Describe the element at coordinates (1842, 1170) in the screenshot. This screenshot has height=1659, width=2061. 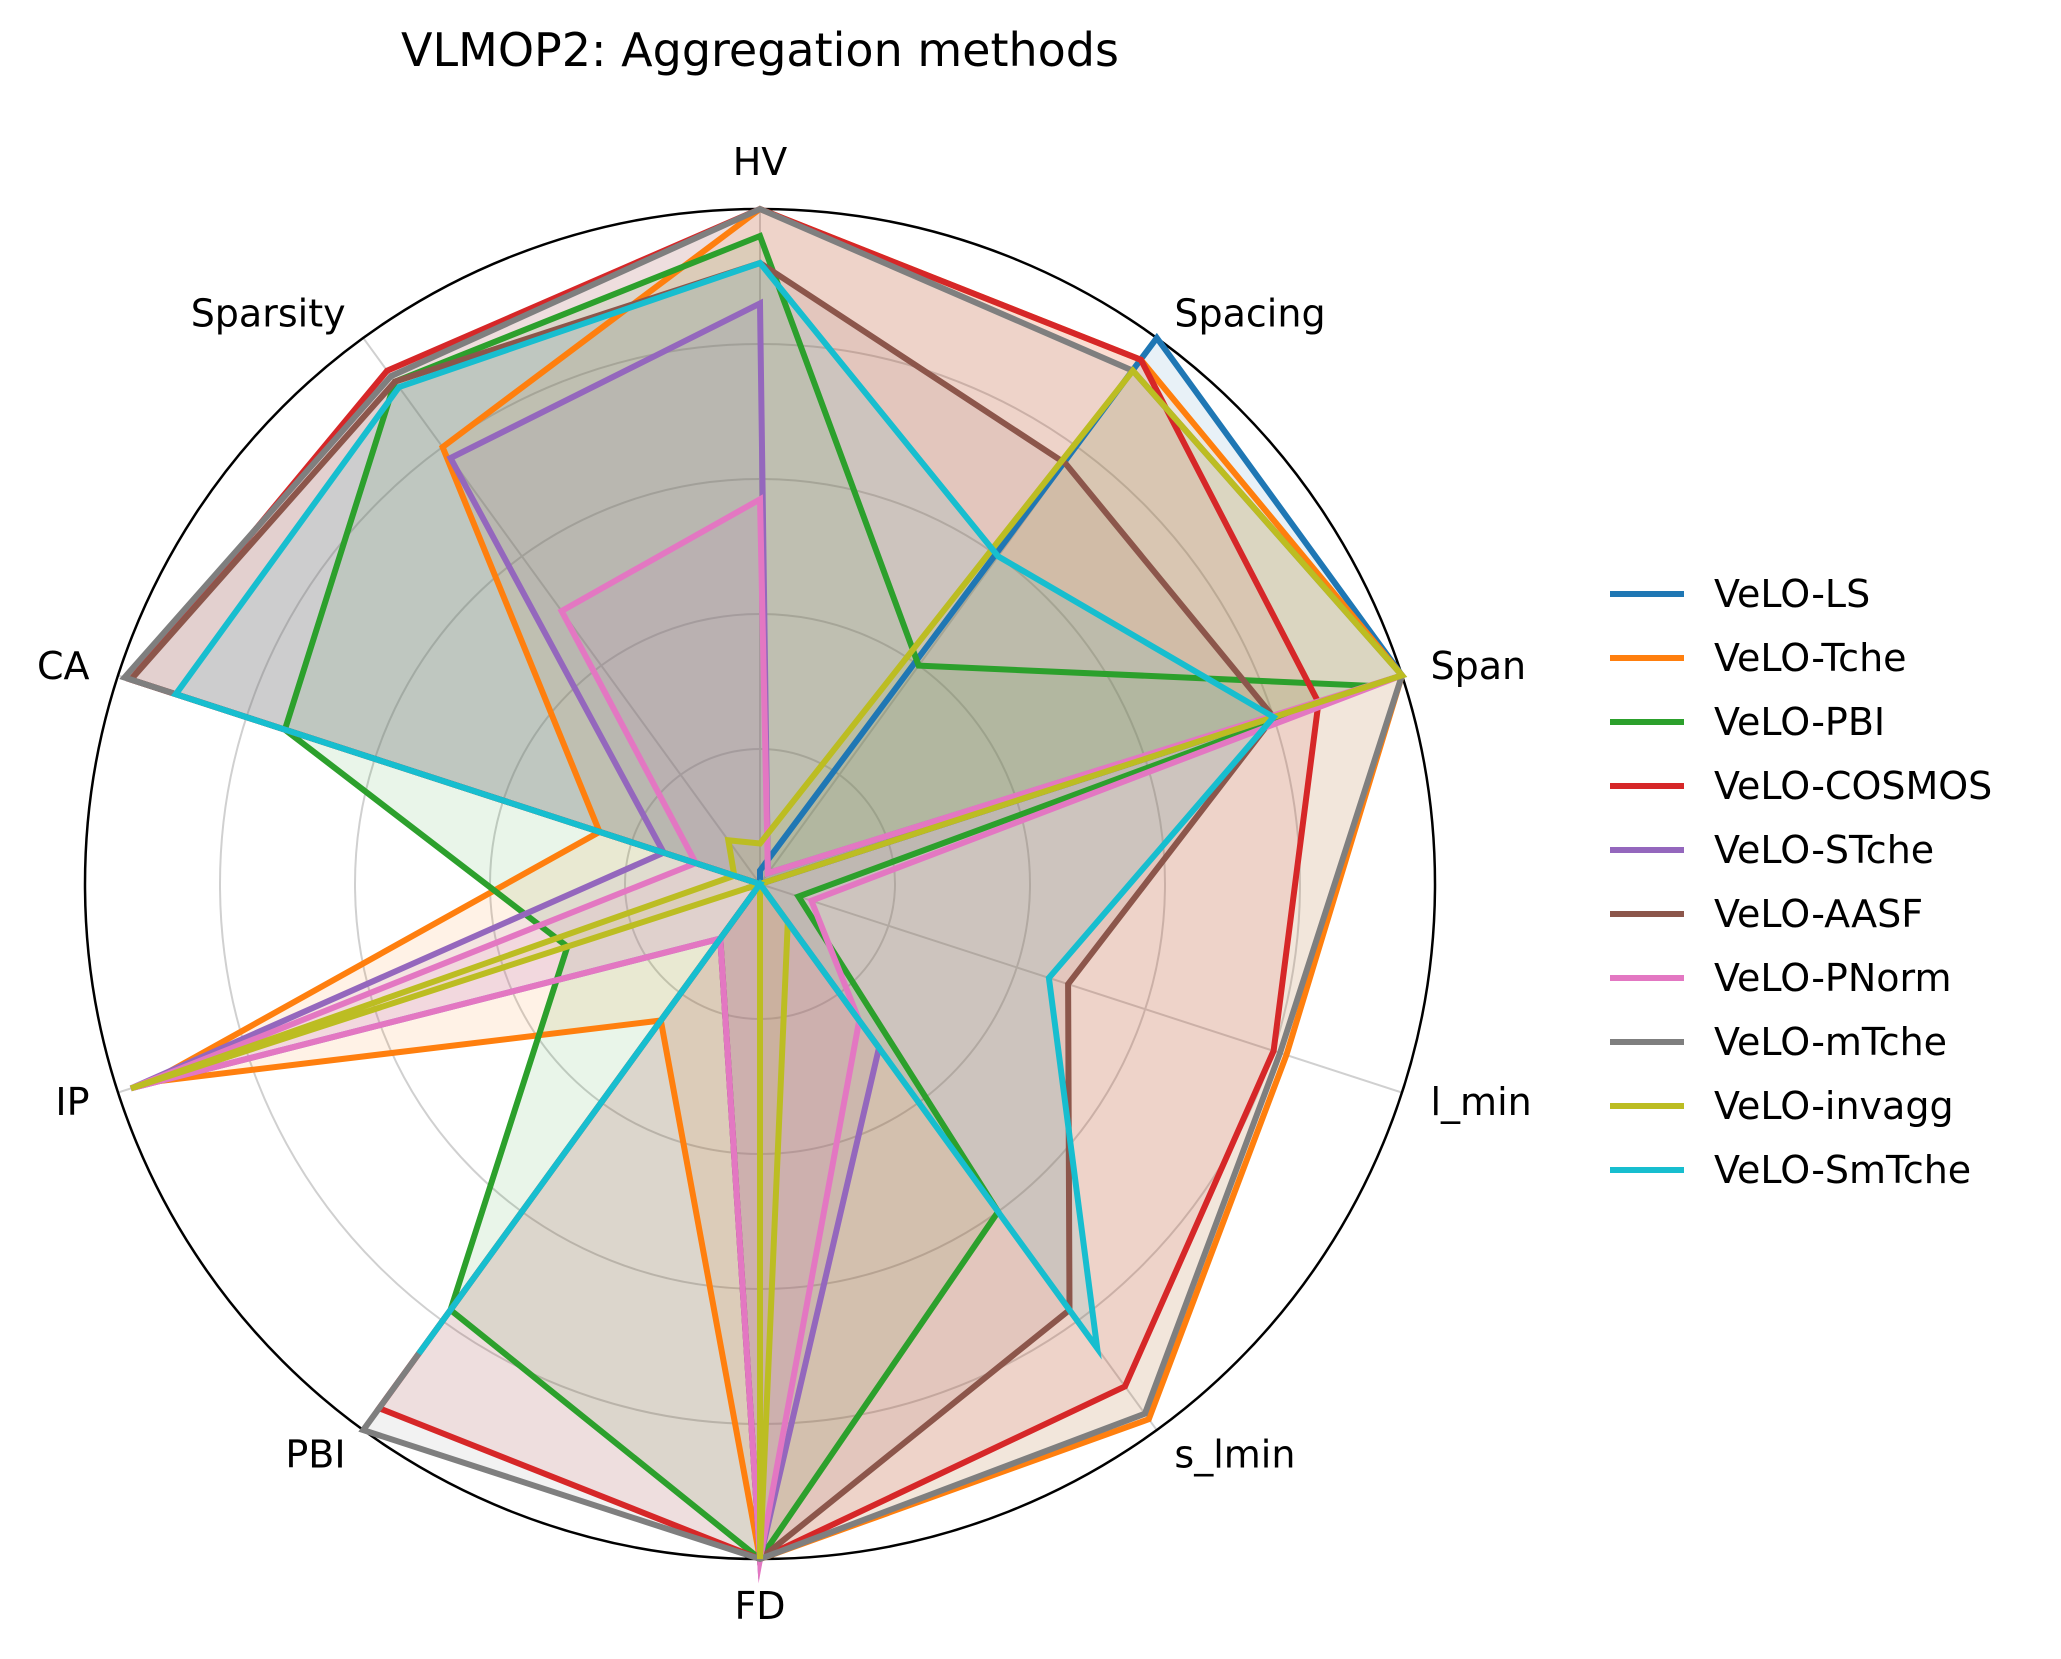
I see `legend-label-velo-smtche: VeLO-SmTche` at that location.